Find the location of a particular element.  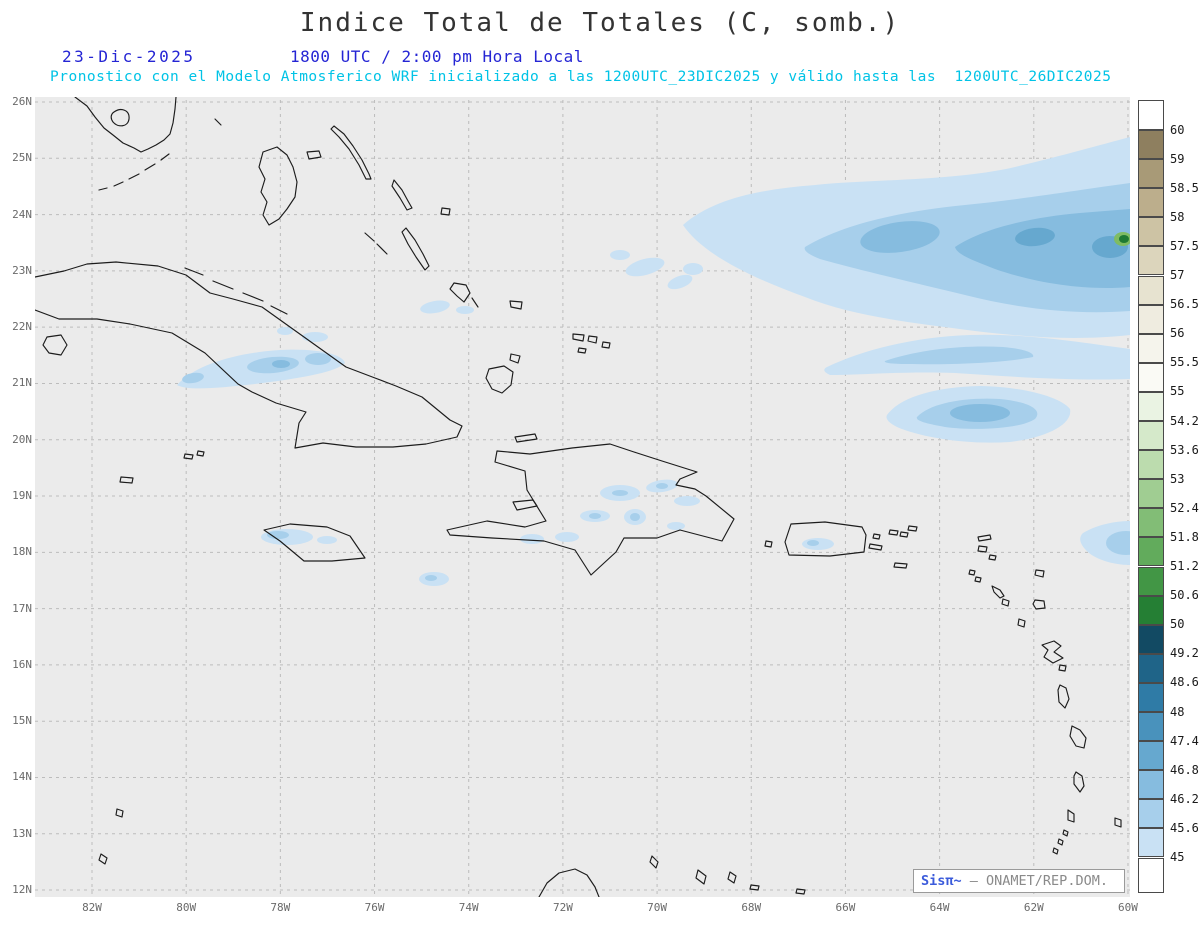

lat-tick-label: 25N is located at coordinates (22, 158).